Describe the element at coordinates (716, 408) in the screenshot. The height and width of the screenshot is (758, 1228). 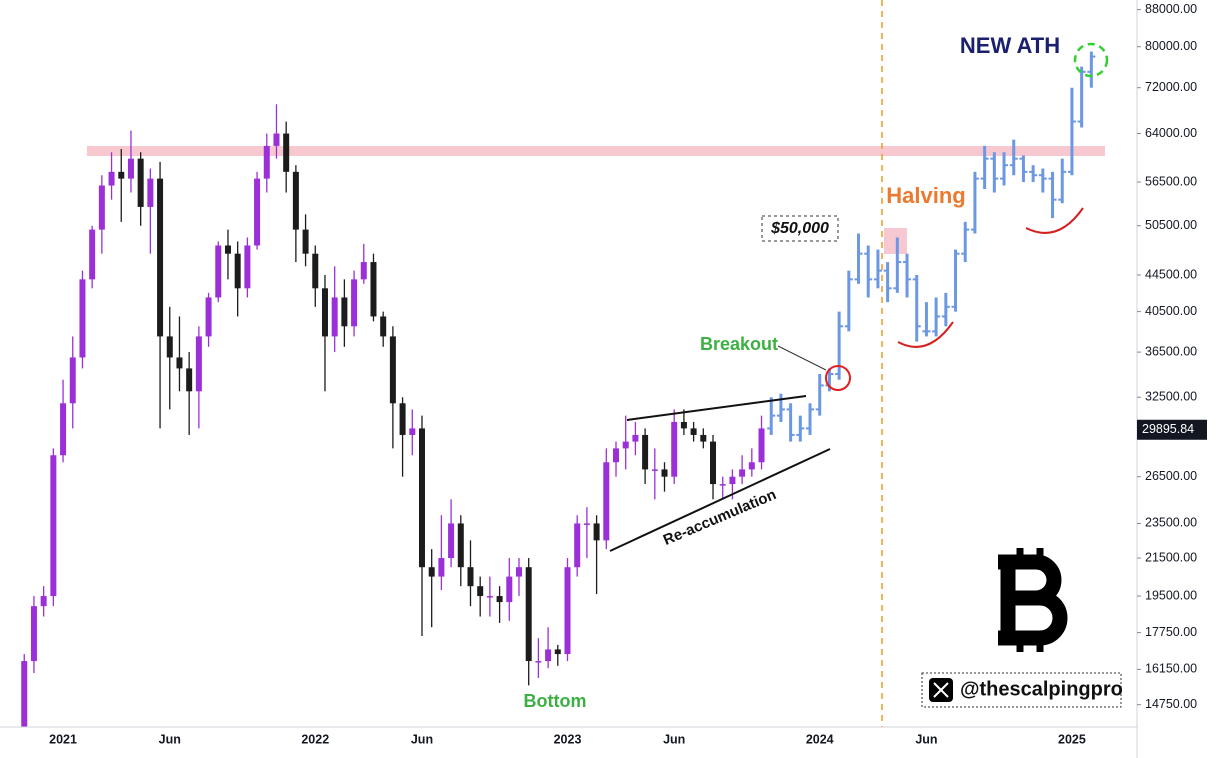
I see `upper-trendline` at that location.